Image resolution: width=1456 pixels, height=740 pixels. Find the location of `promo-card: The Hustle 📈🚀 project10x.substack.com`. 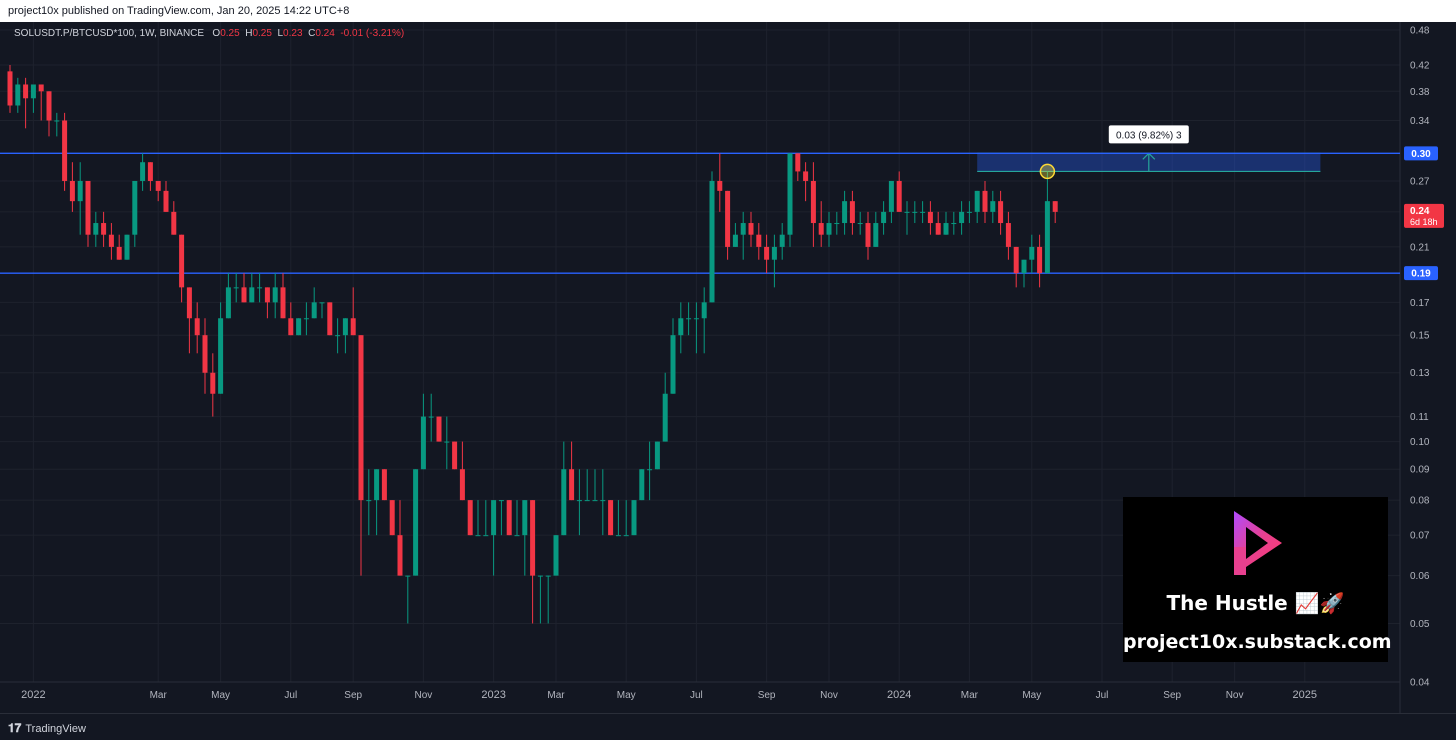

promo-card: The Hustle 📈🚀 project10x.substack.com is located at coordinates (1257, 579).